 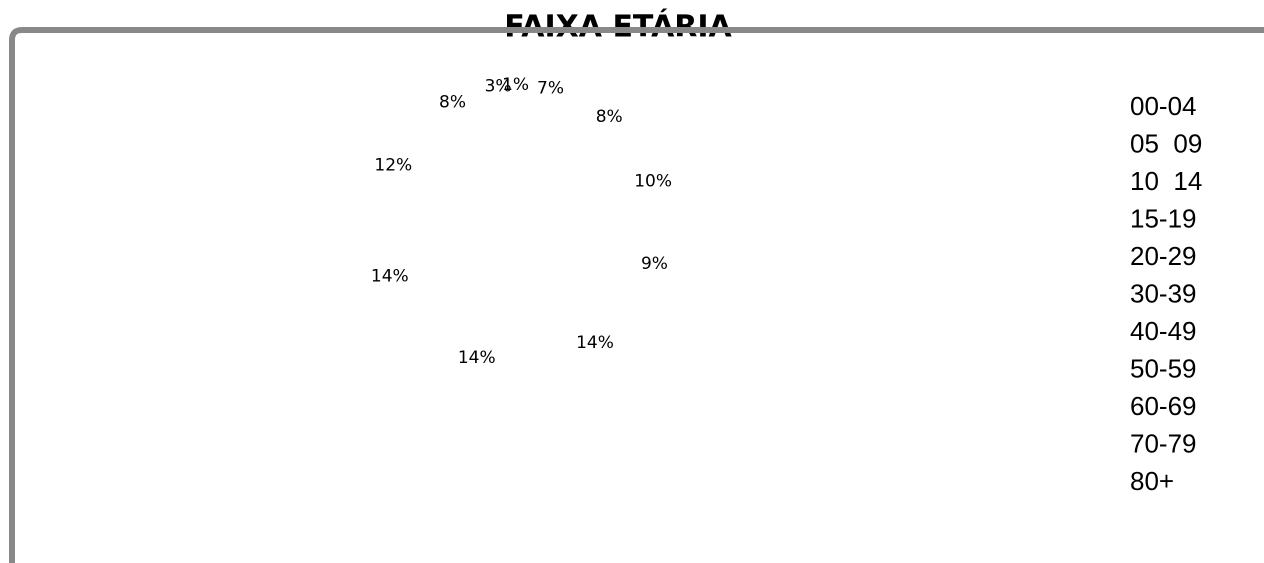 I want to click on legend-entry: 30-39, so click(x=1163, y=293).